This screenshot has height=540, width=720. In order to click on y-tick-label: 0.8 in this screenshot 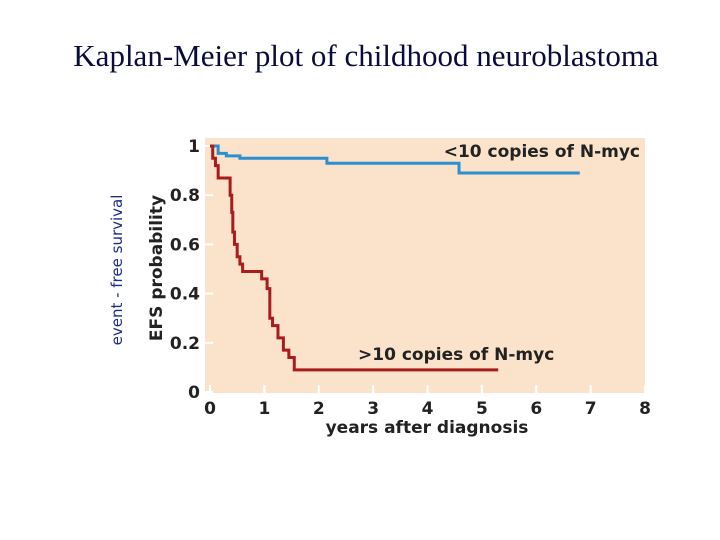, I will do `click(185, 196)`.